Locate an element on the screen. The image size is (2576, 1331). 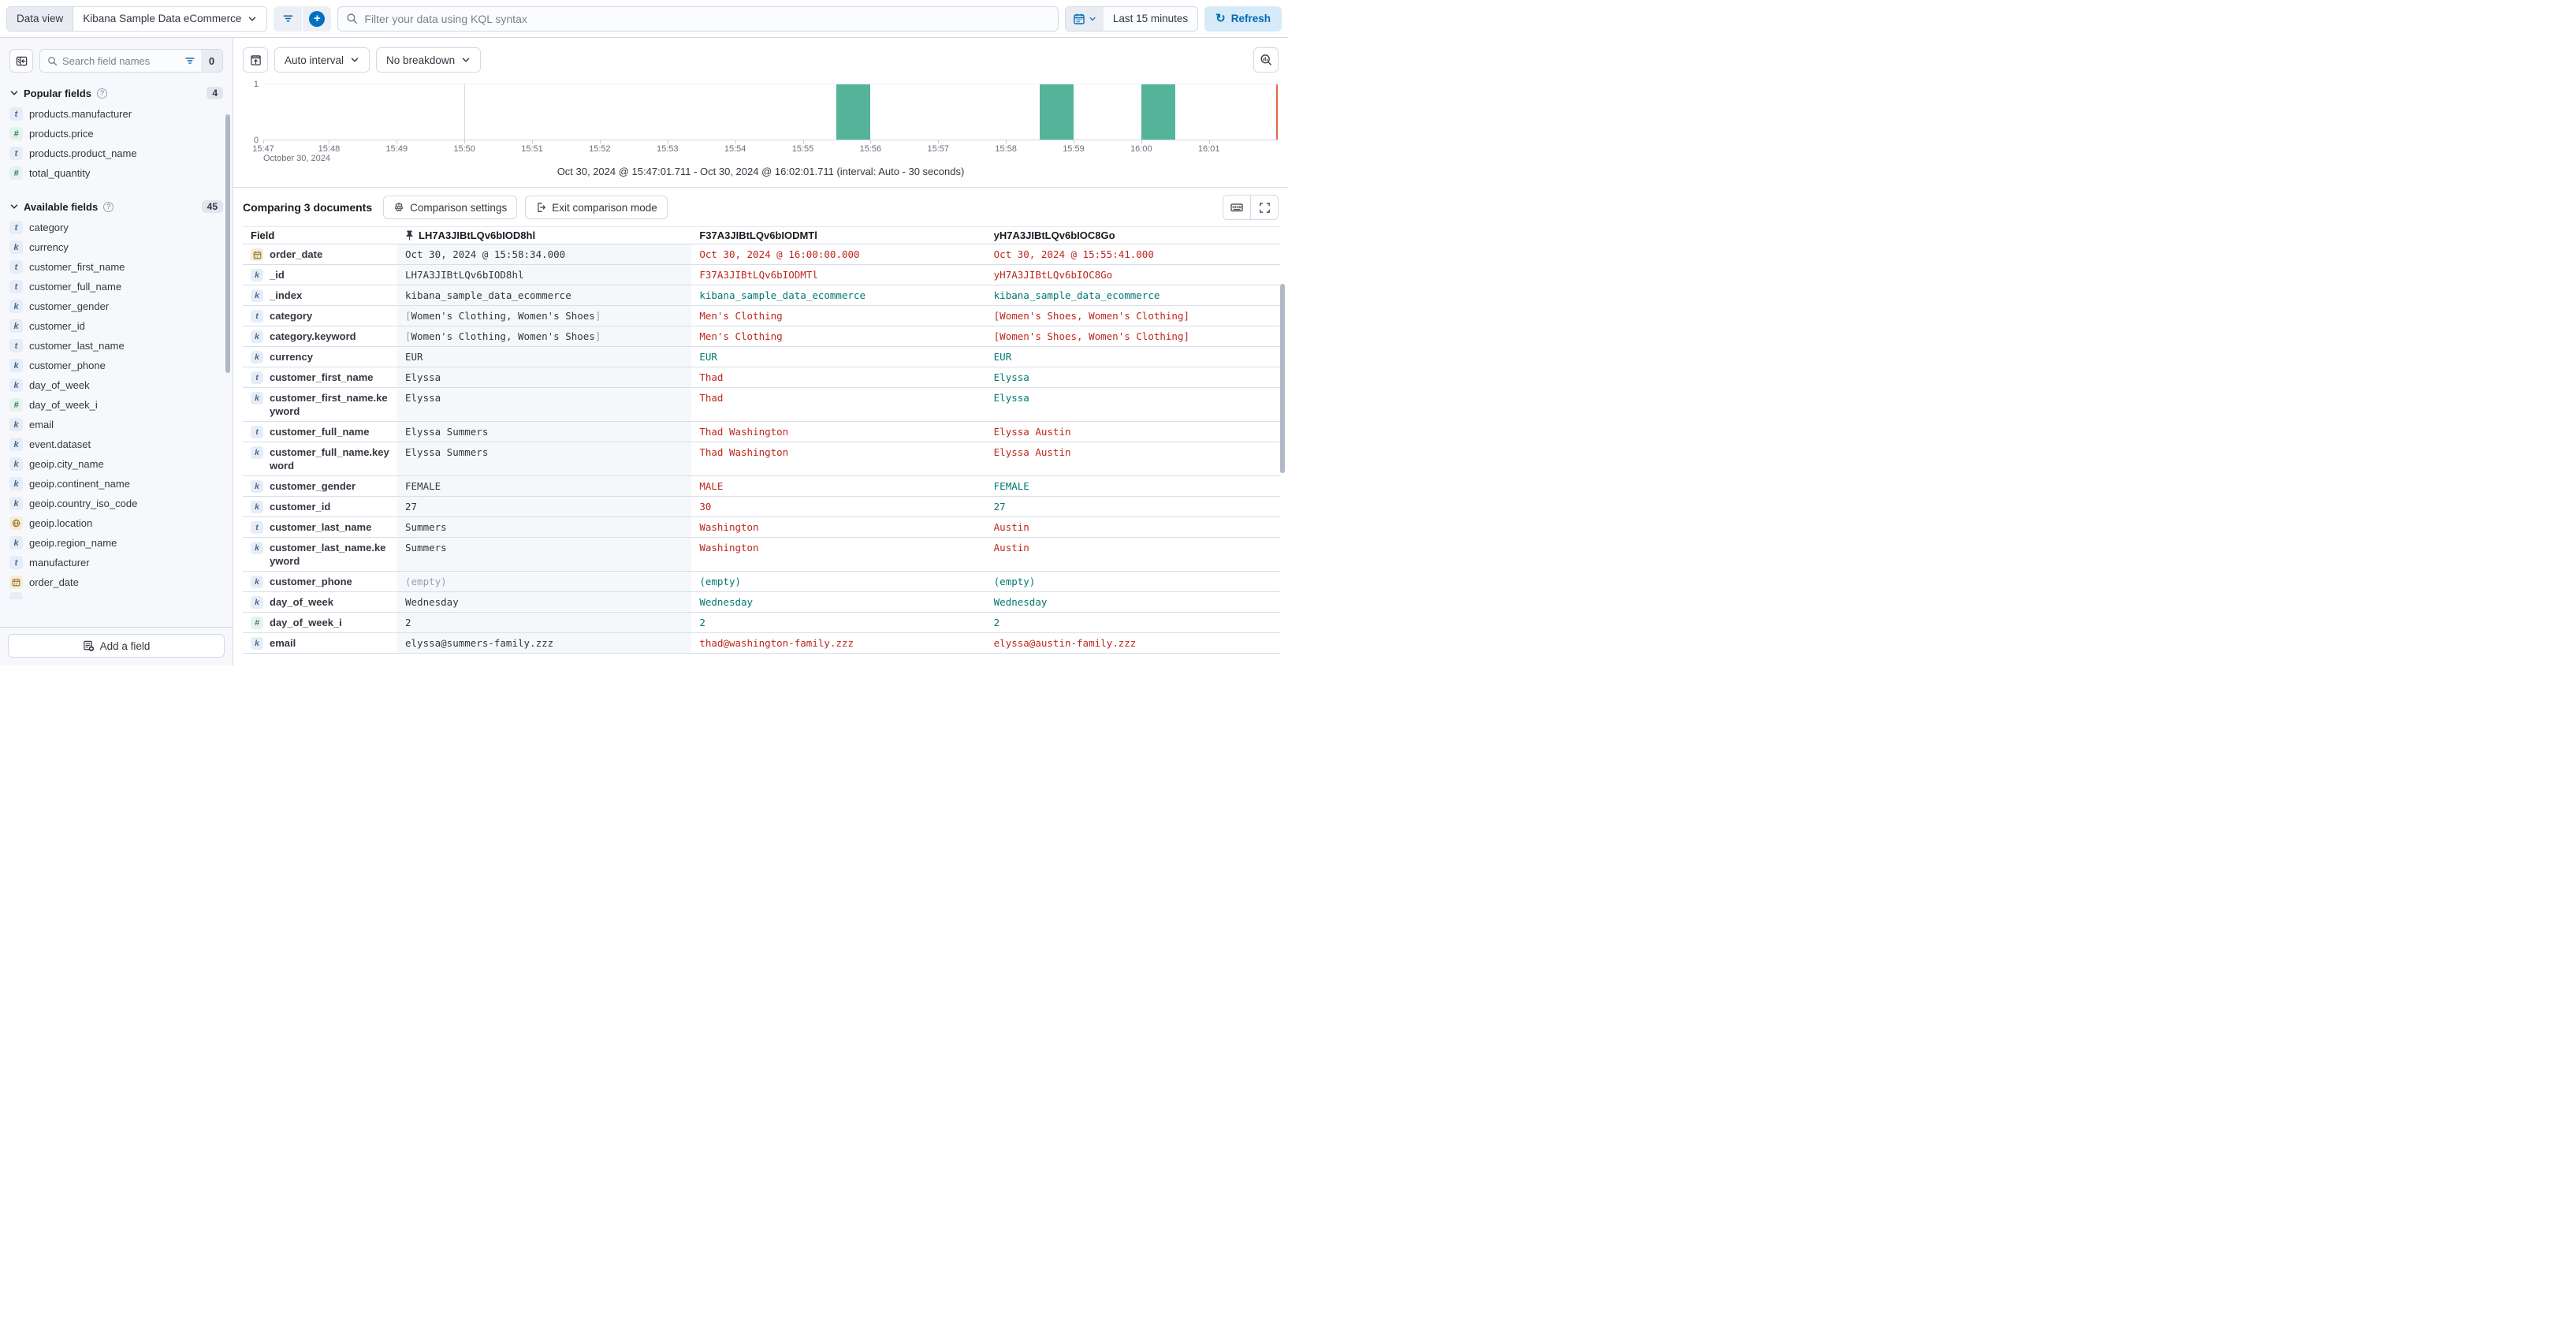
pin-icon is located at coordinates (409, 235).